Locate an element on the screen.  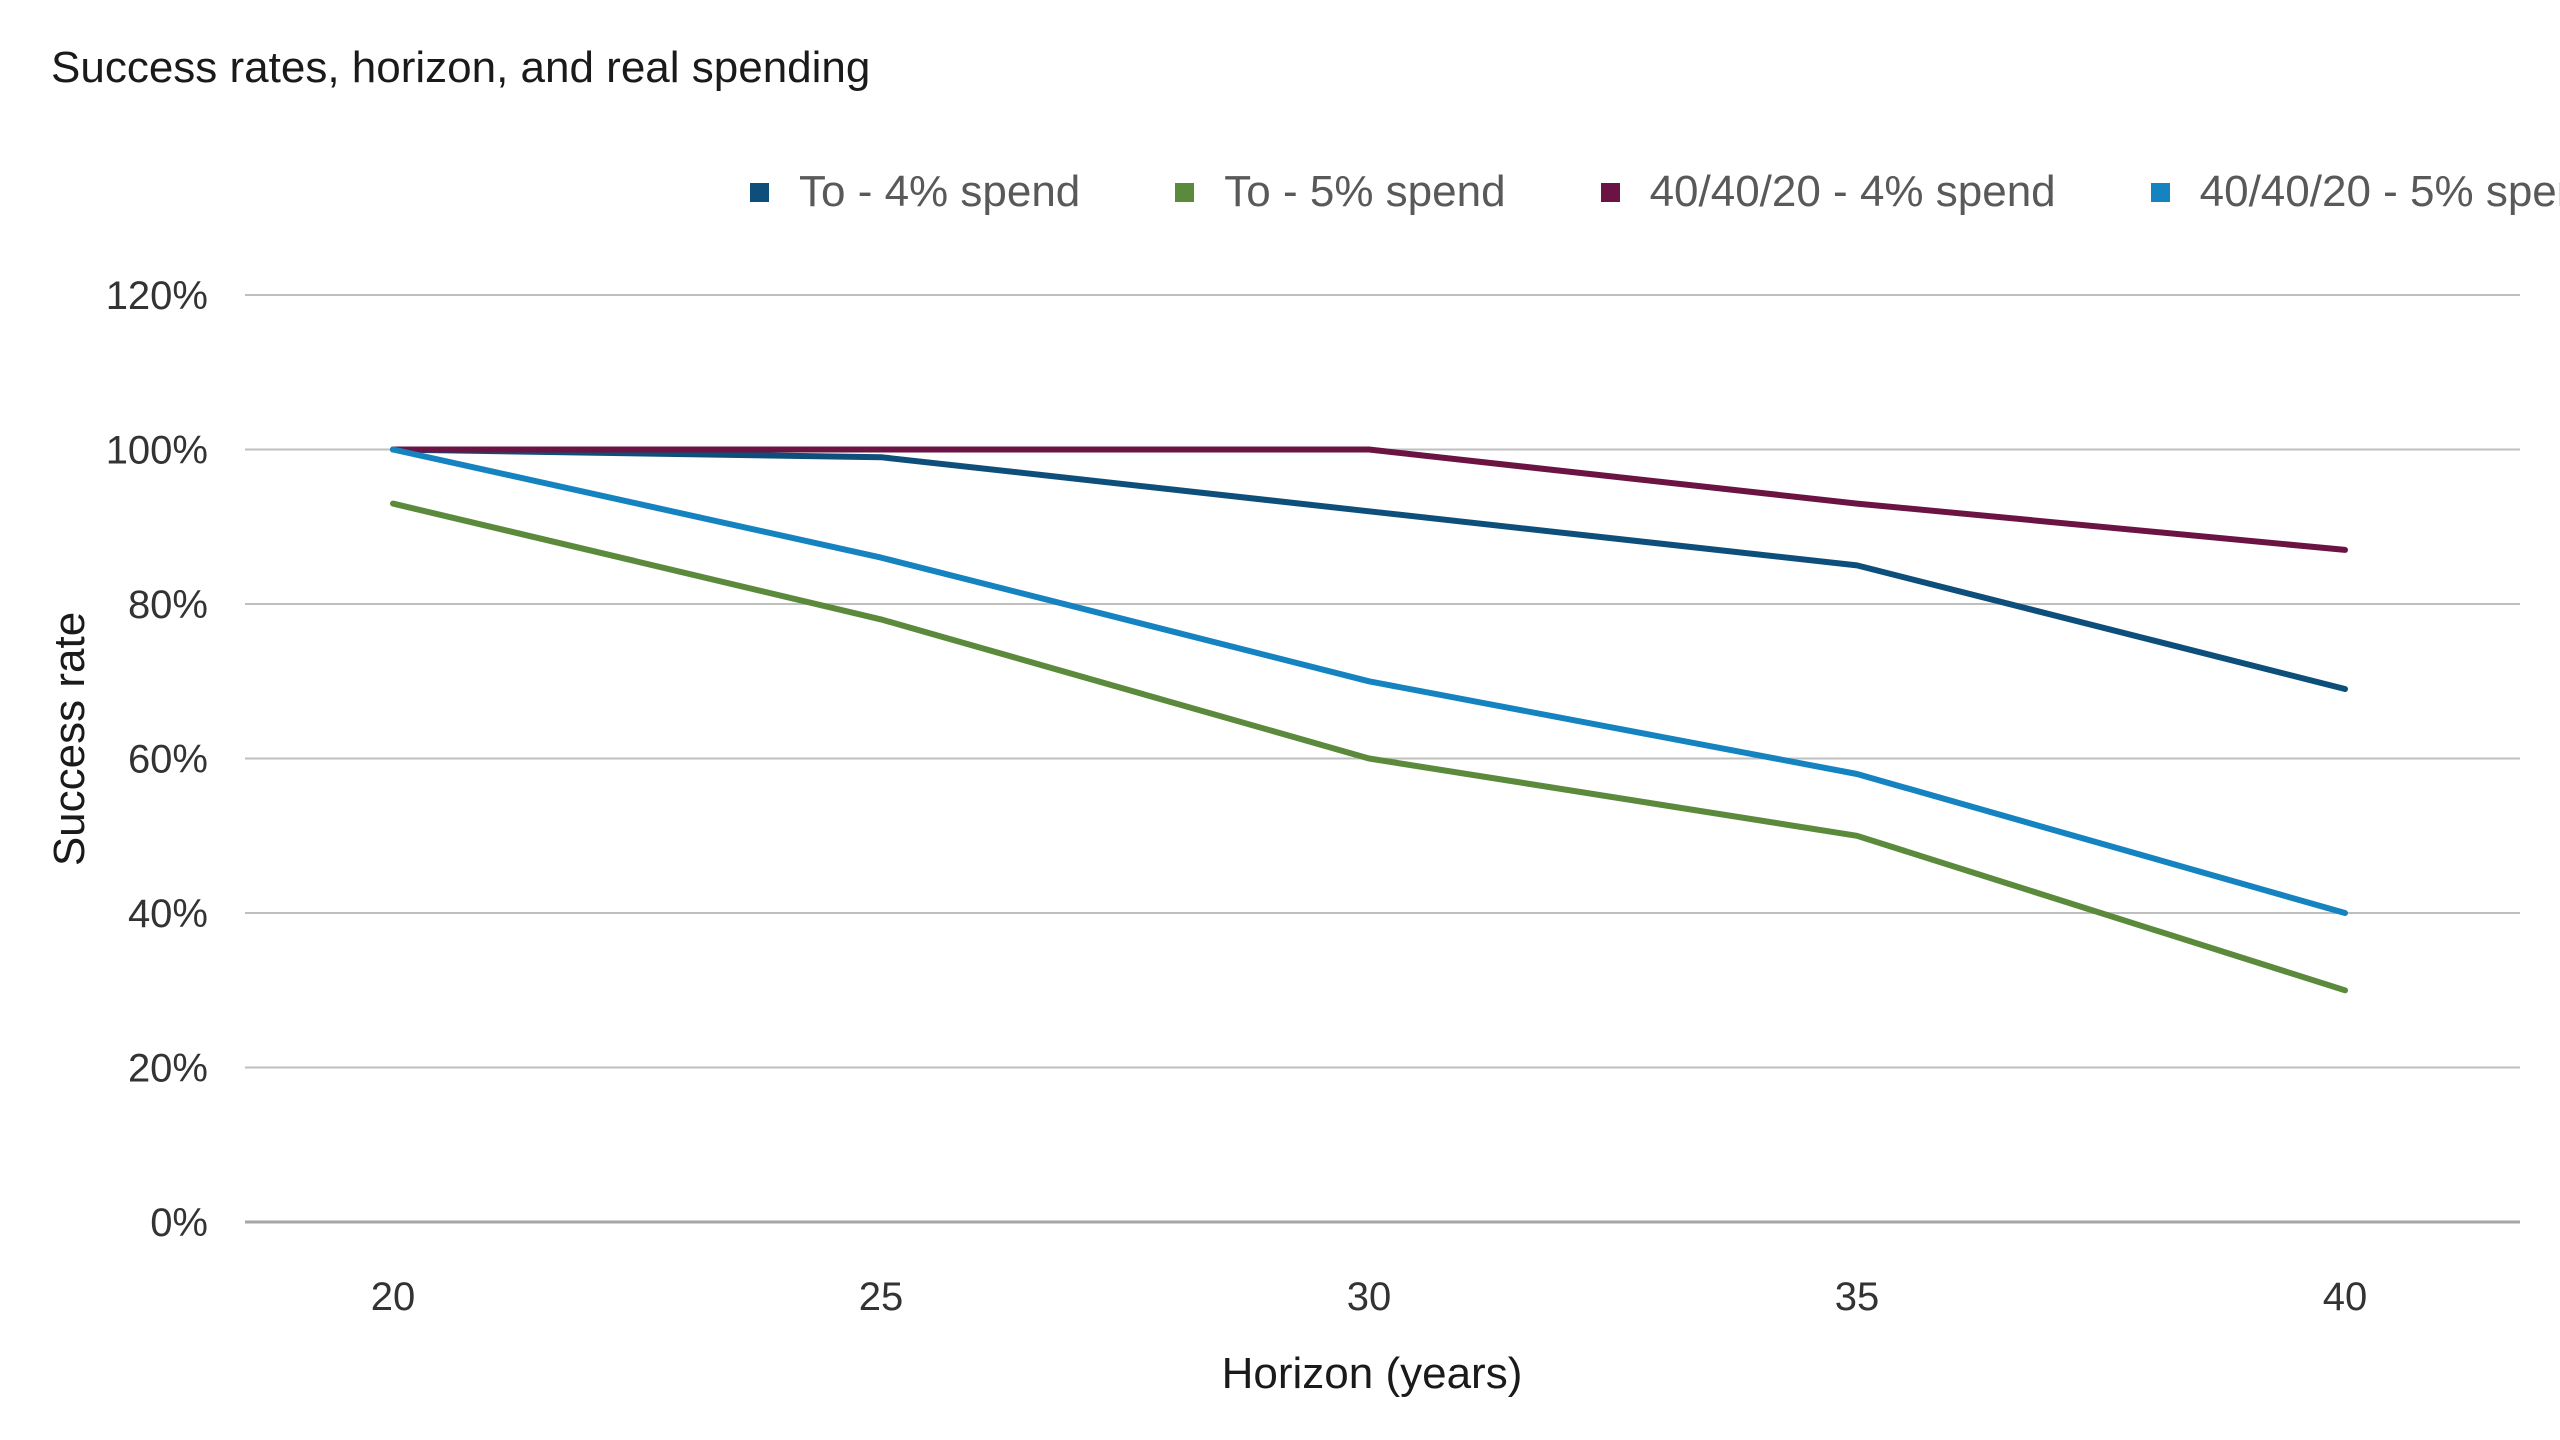
legend-item-to-5-spend: To - 5% spend is located at coordinates (1340, 192).